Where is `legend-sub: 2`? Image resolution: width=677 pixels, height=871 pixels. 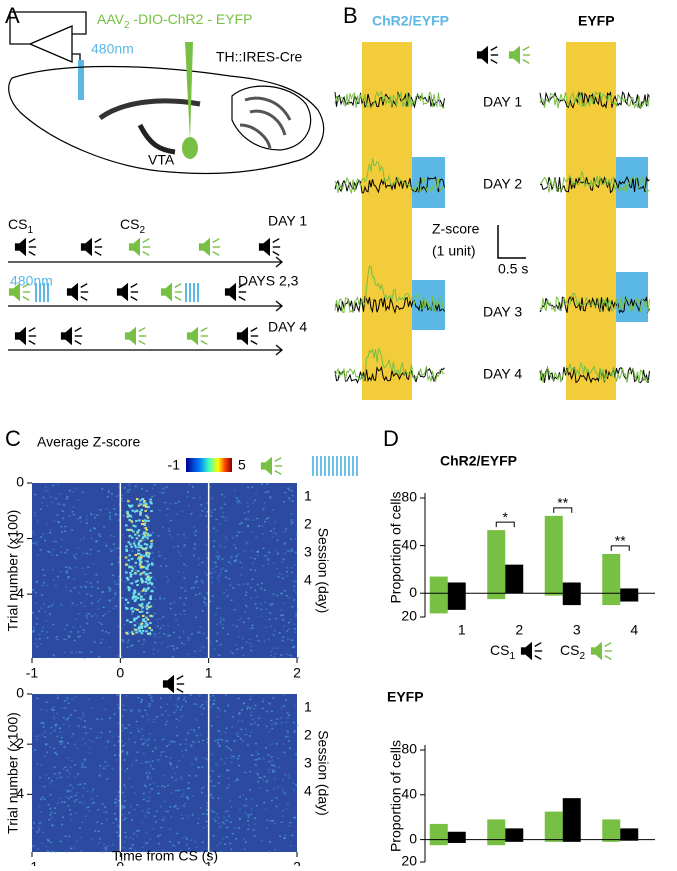 legend-sub: 2 is located at coordinates (582, 656).